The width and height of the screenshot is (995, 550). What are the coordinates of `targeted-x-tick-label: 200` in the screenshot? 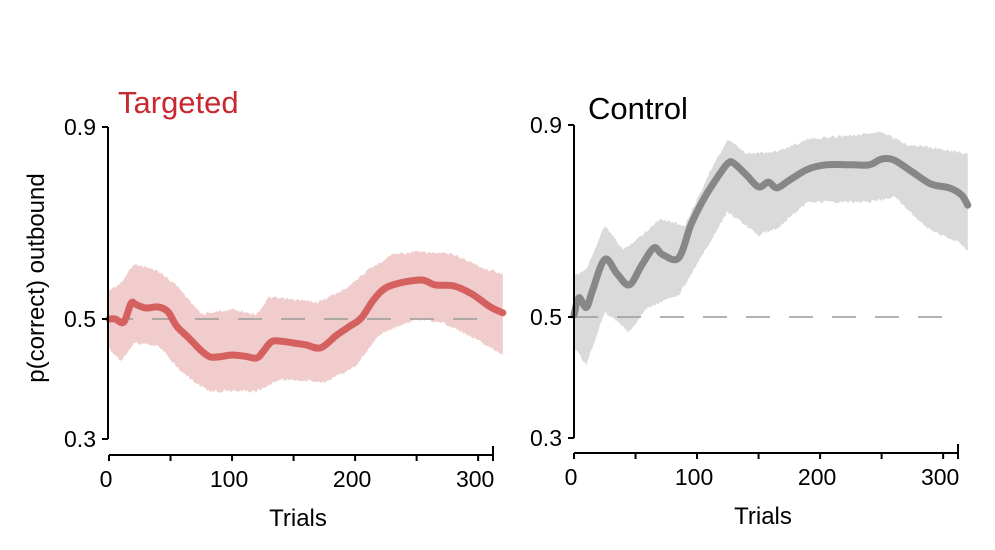 It's located at (352, 479).